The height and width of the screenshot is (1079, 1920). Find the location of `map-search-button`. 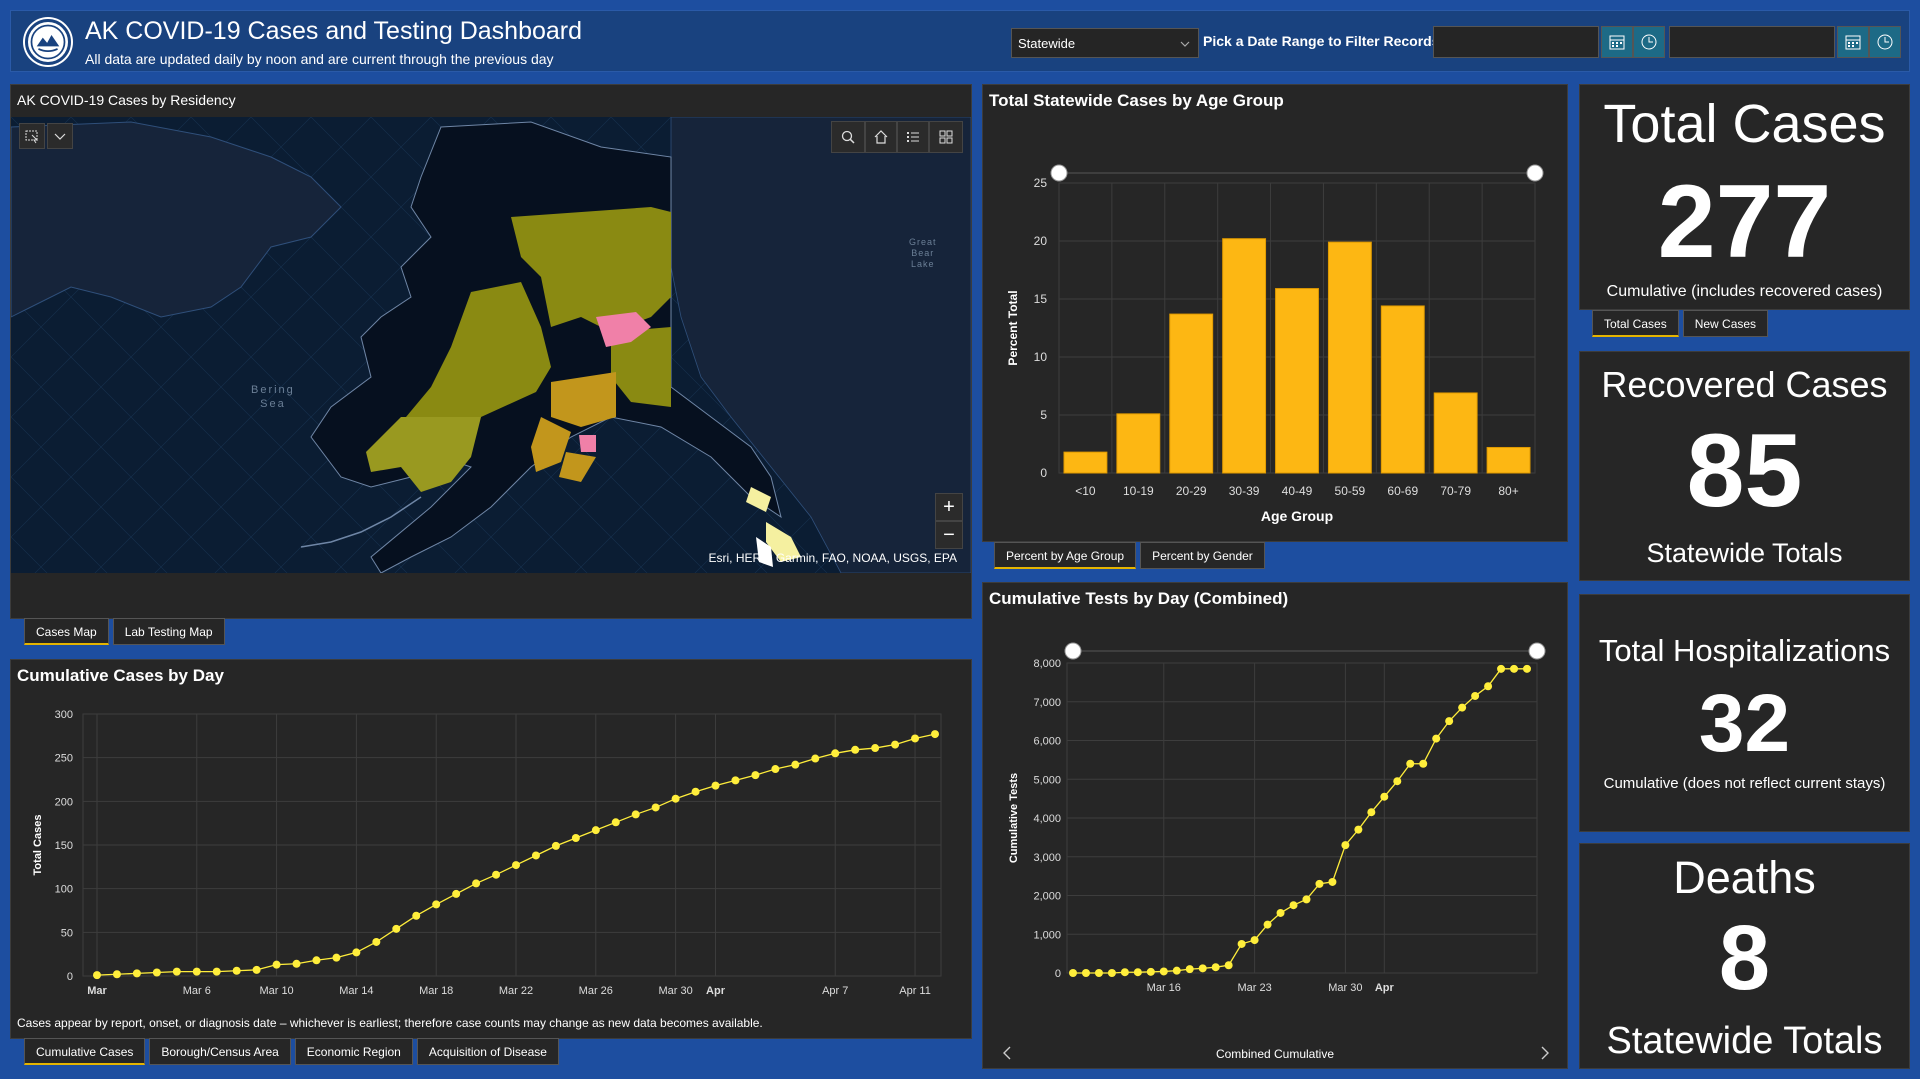

map-search-button is located at coordinates (848, 137).